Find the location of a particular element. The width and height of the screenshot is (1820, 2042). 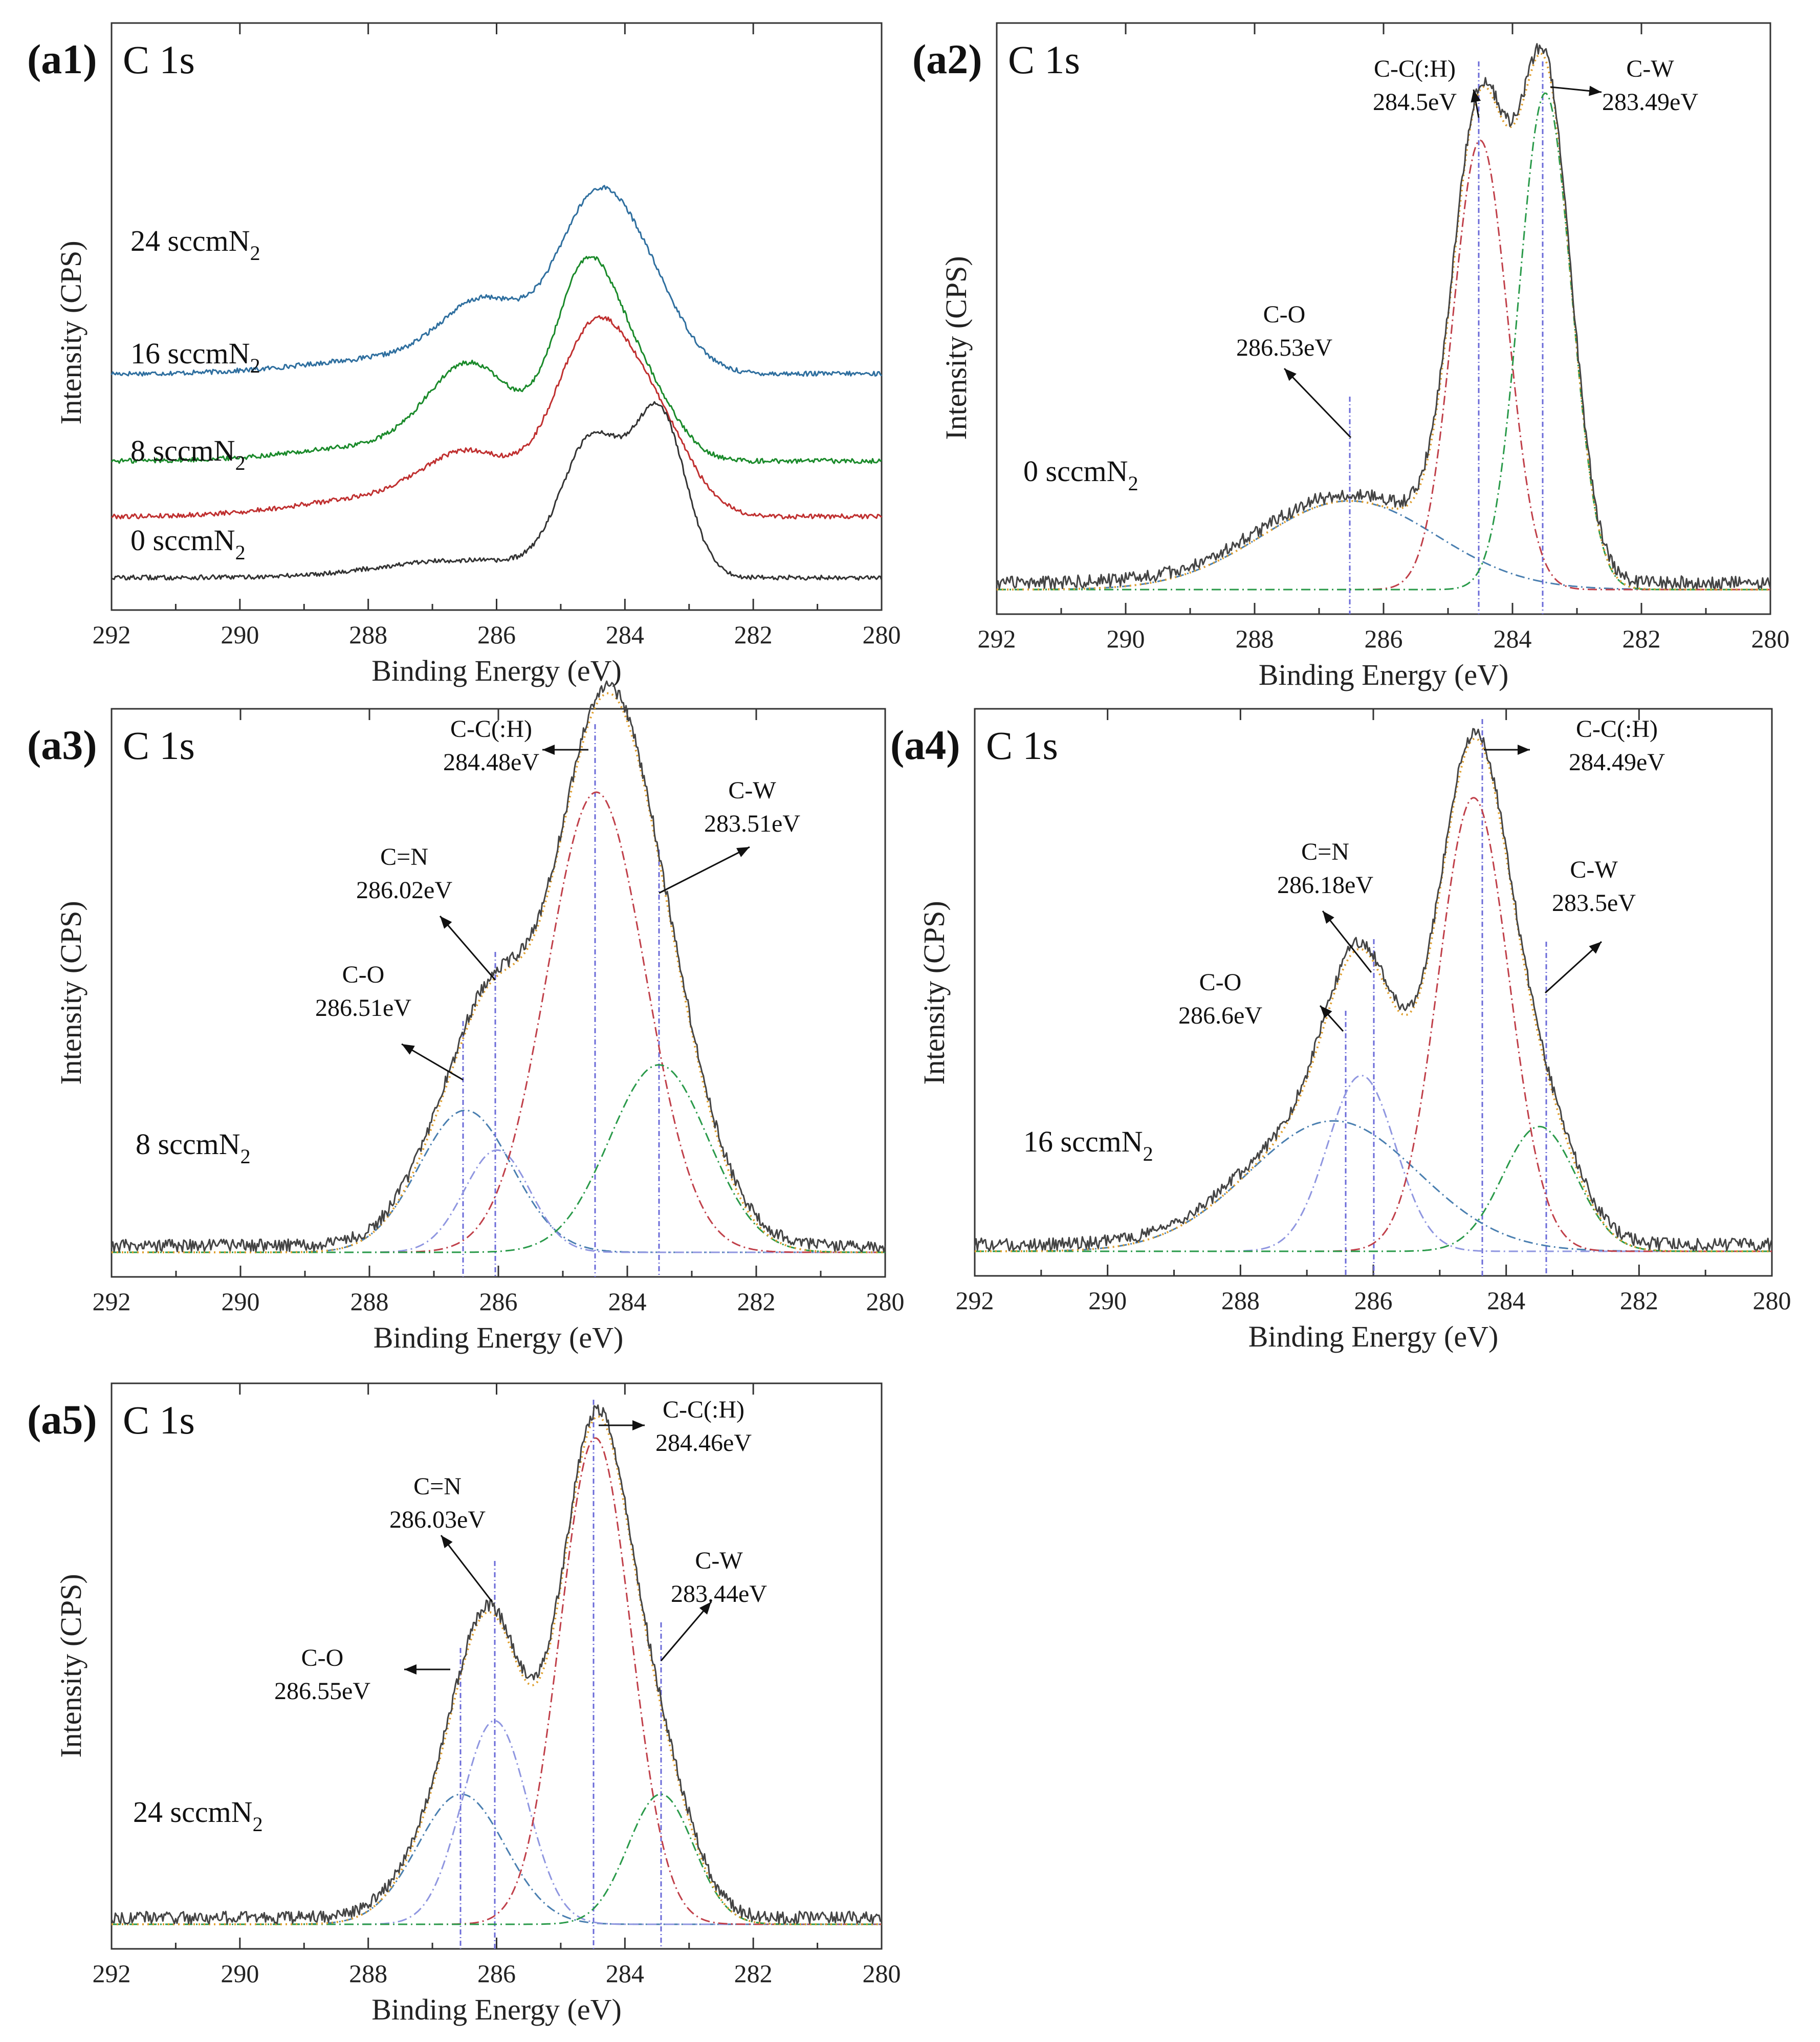

peak-energy-label: 284.46eV is located at coordinates (704, 1443).